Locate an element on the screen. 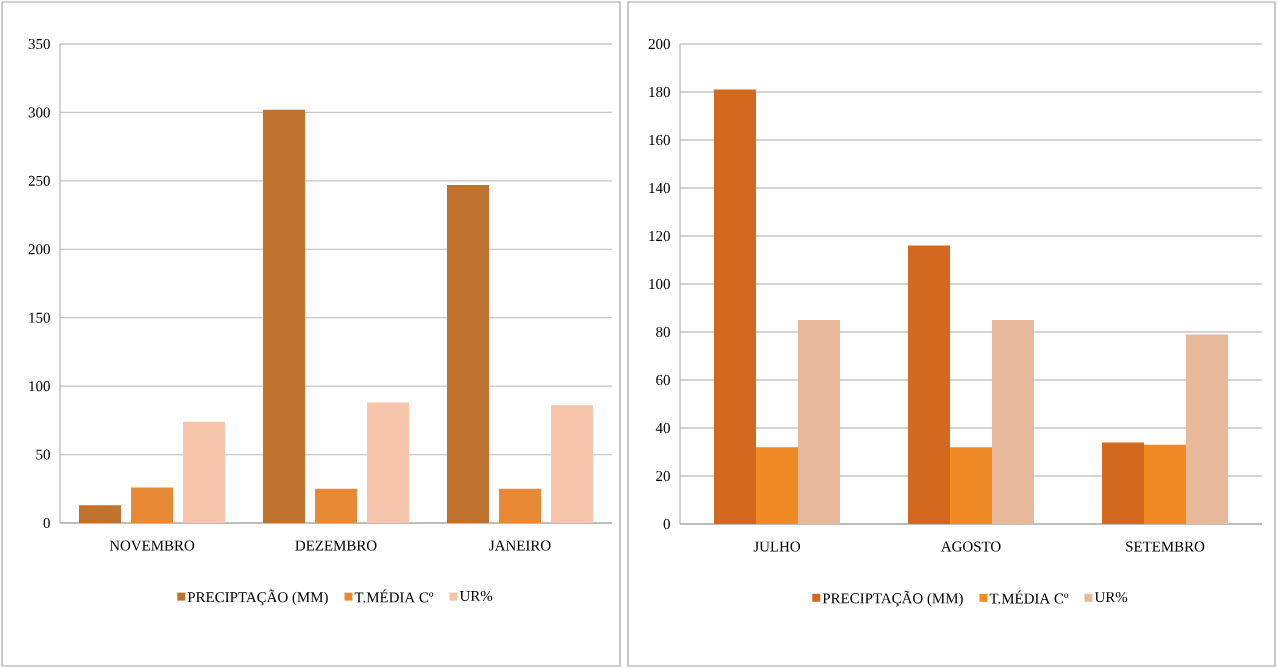 This screenshot has width=1277, height=668. x-tick-label: SETEMBRO is located at coordinates (1165, 546).